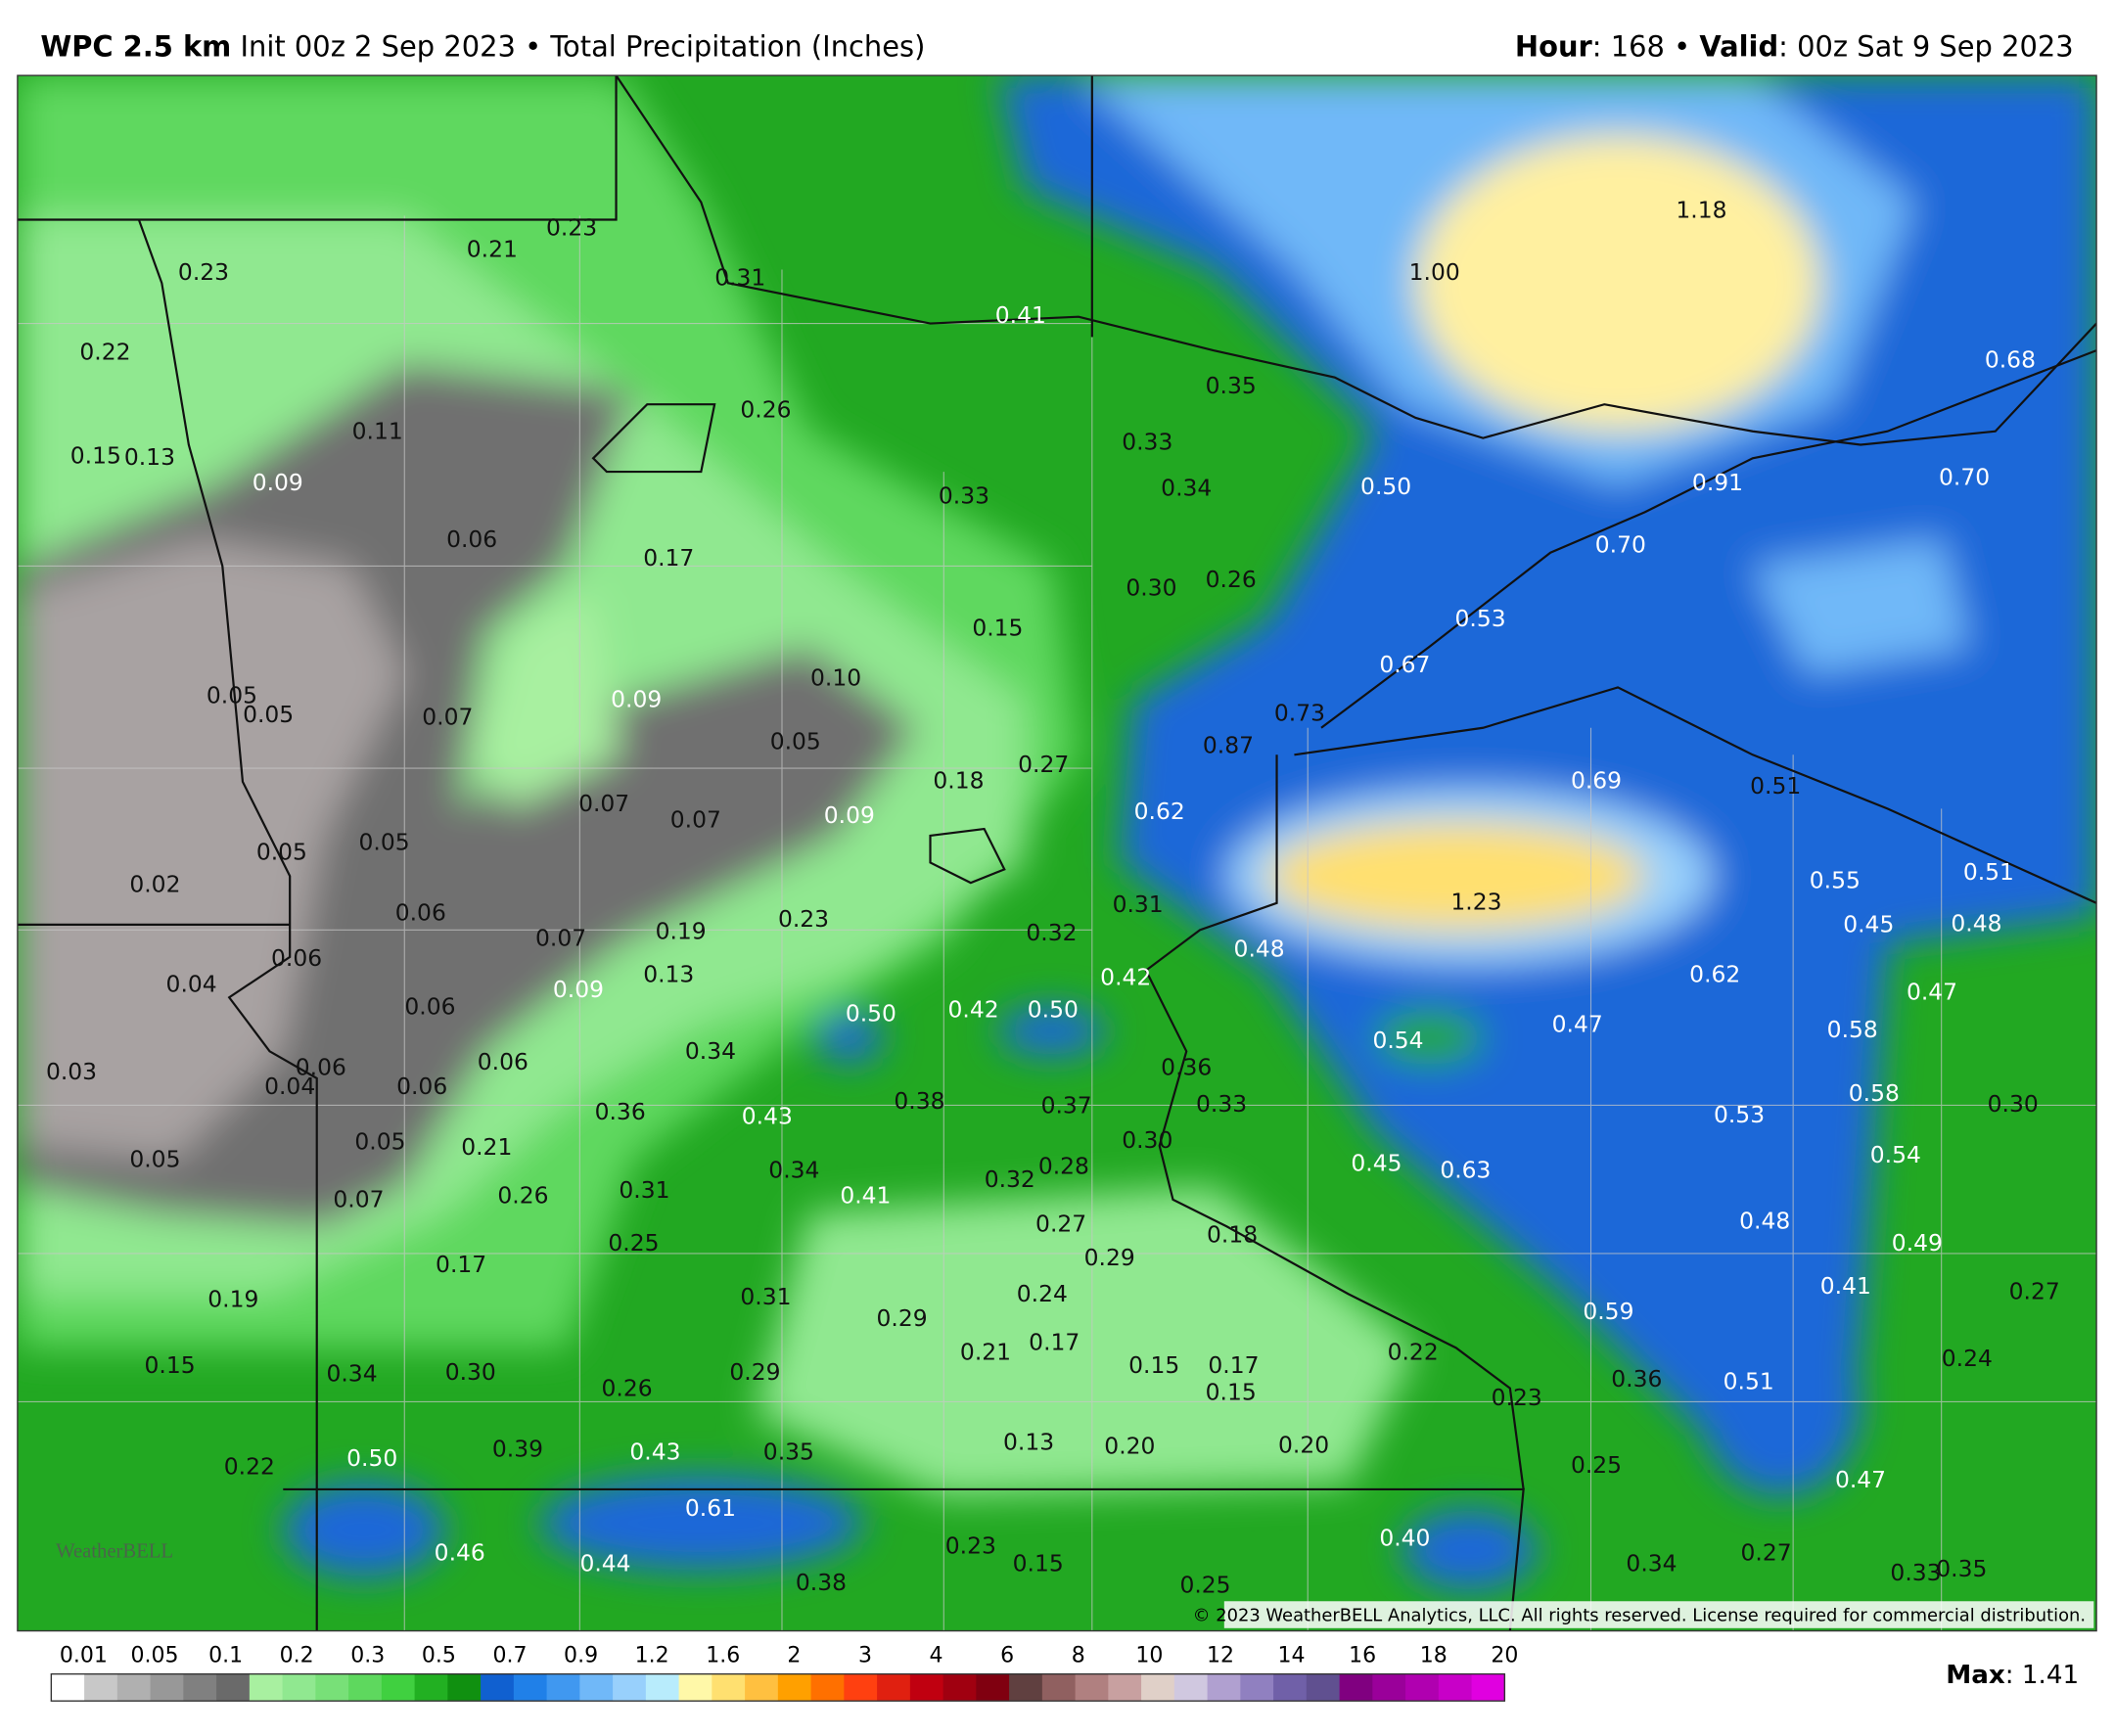 Image resolution: width=2114 pixels, height=1736 pixels. I want to click on map-value-label: 0.58, so click(1852, 1029).